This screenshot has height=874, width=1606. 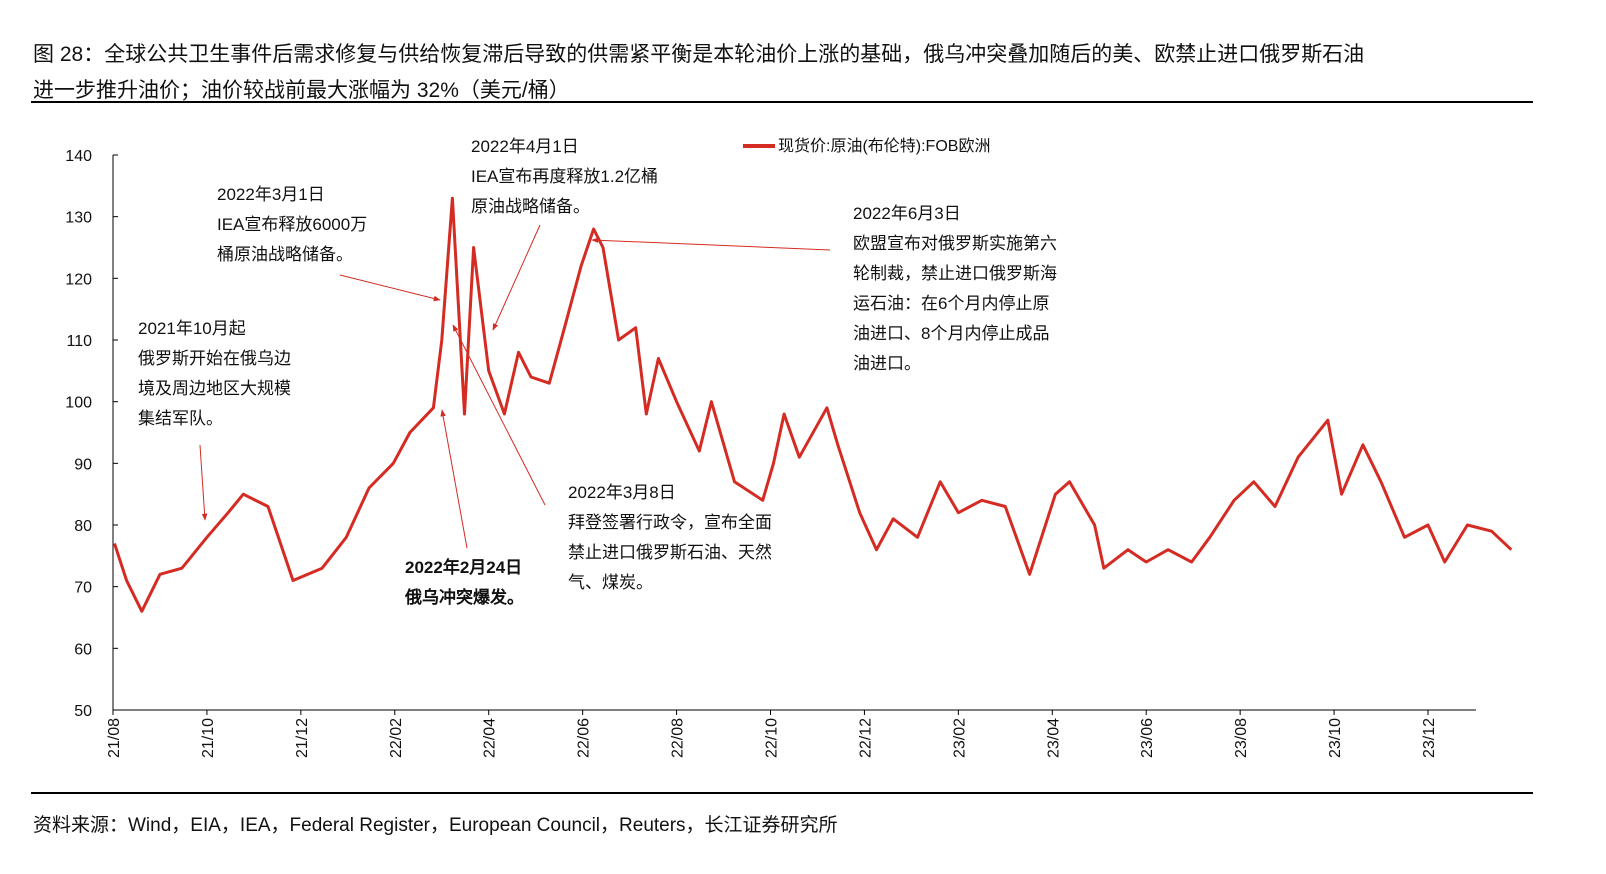 What do you see at coordinates (772, 738) in the screenshot?
I see `x-tick-label: 22/10` at bounding box center [772, 738].